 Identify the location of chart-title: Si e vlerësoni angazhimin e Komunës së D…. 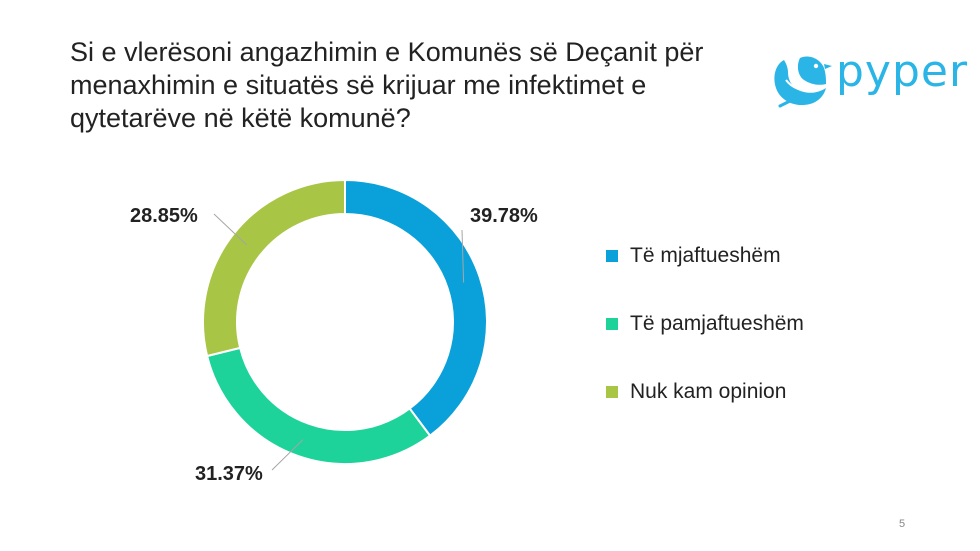
(390, 85).